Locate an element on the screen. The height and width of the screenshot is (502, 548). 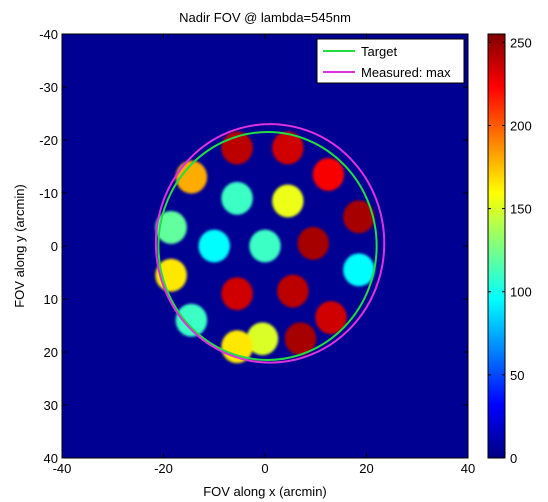
colorbar-tick-label: 50 is located at coordinates (517, 375).